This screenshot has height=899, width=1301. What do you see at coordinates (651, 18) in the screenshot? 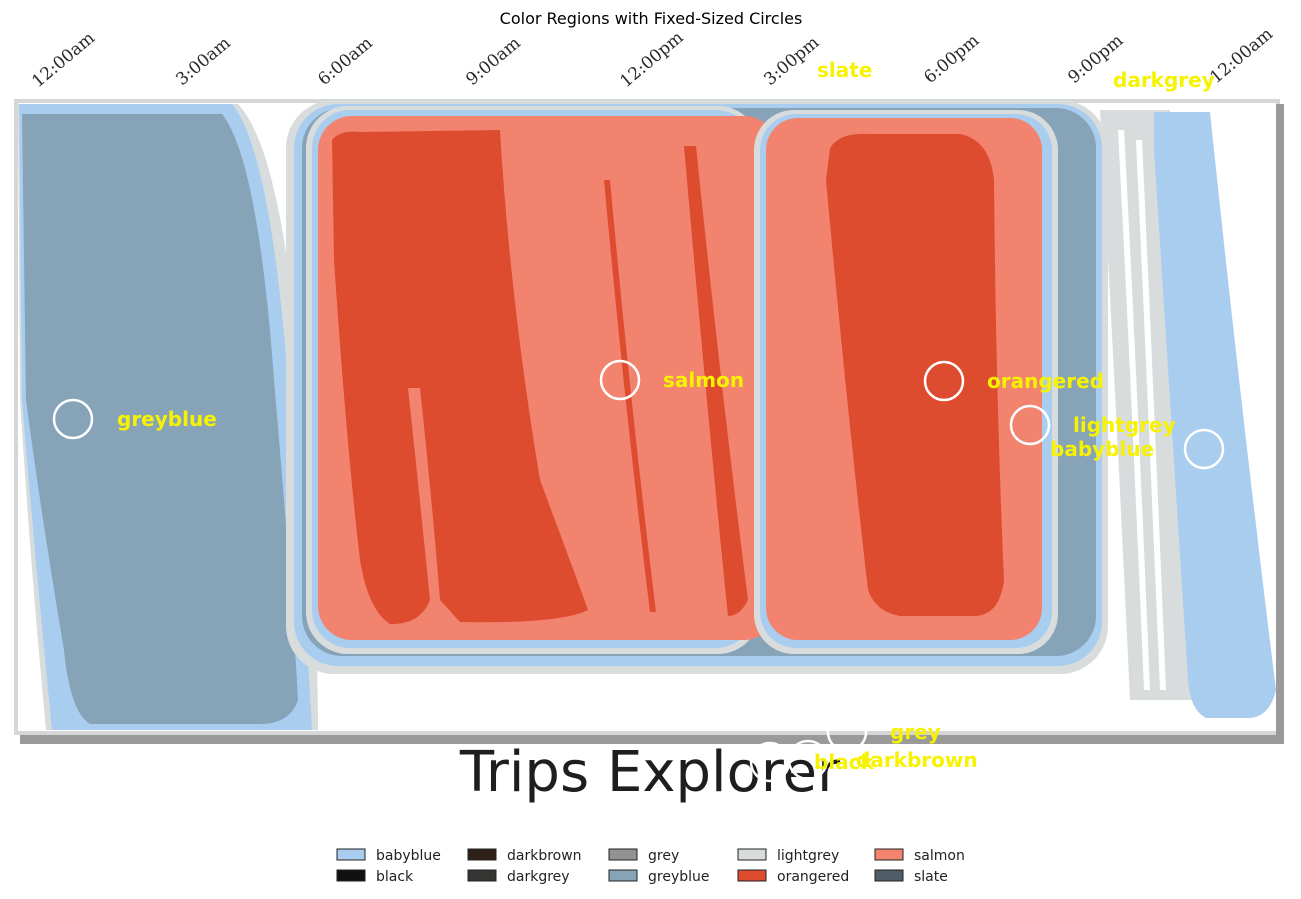
I see `chart-title: Color Regions with Fixed-Sized Circles` at bounding box center [651, 18].